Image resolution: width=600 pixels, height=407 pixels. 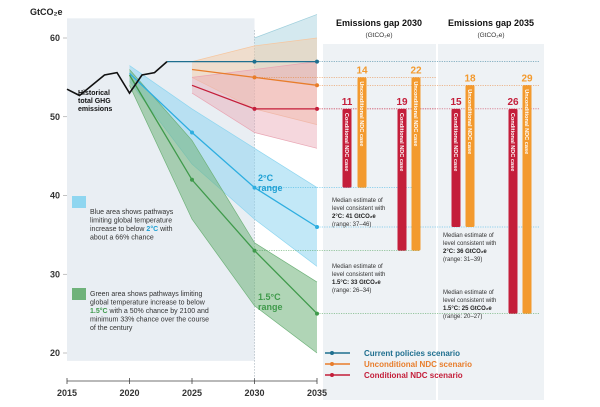 What do you see at coordinates (148, 303) in the screenshot?
I see `green-note-line-1: global temperature increase to below` at bounding box center [148, 303].